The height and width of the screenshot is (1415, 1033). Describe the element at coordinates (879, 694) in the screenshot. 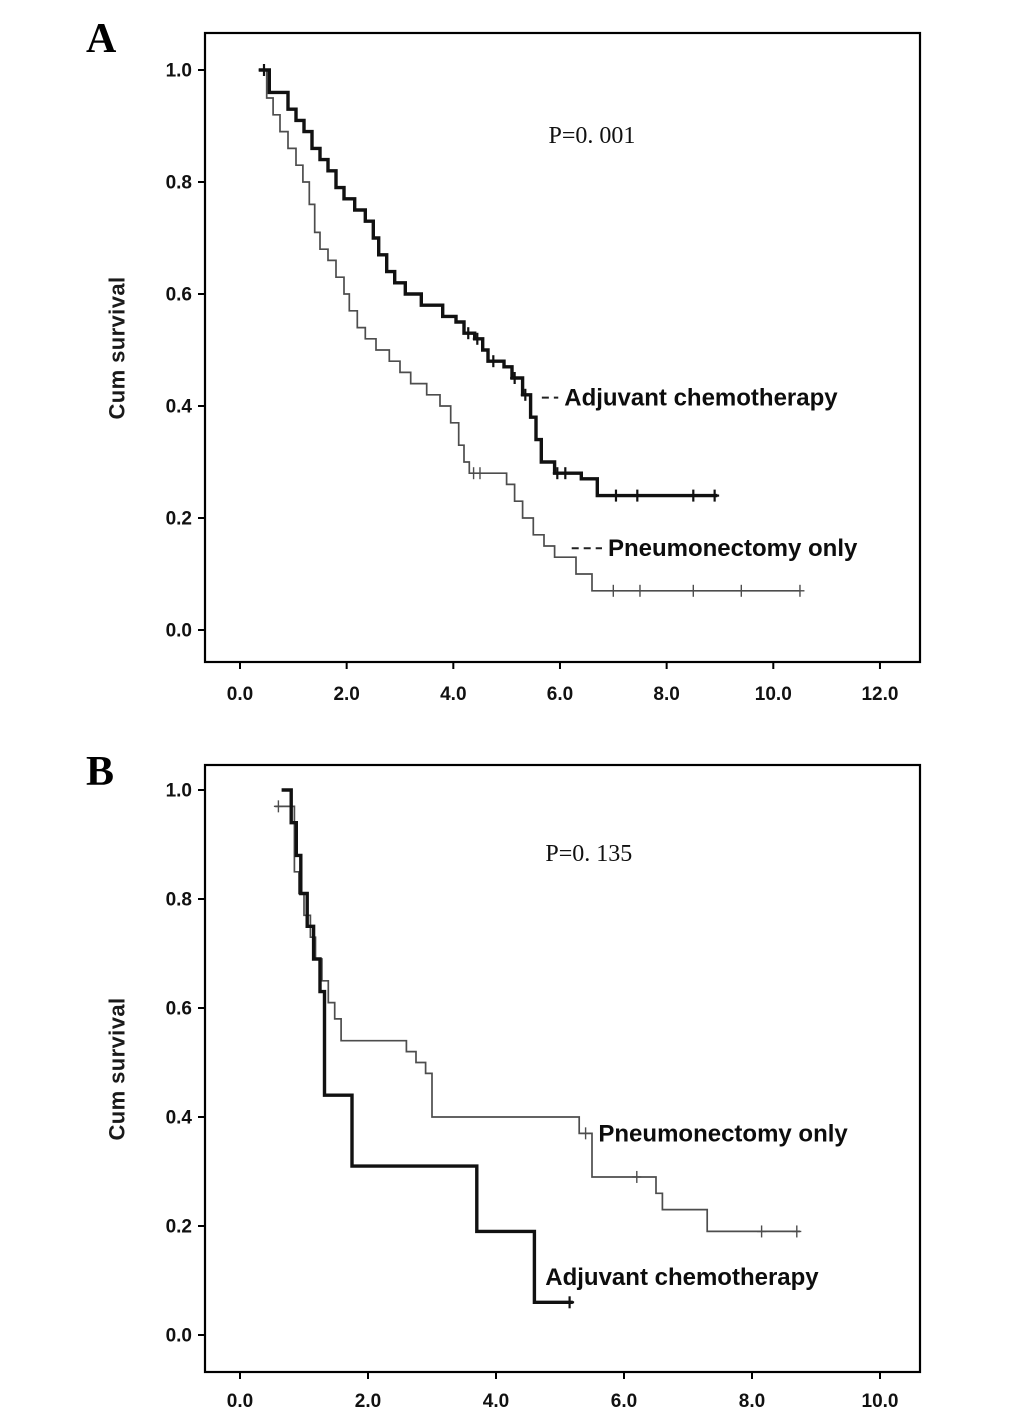

I see `x-axis-tick-label: 12.0` at that location.